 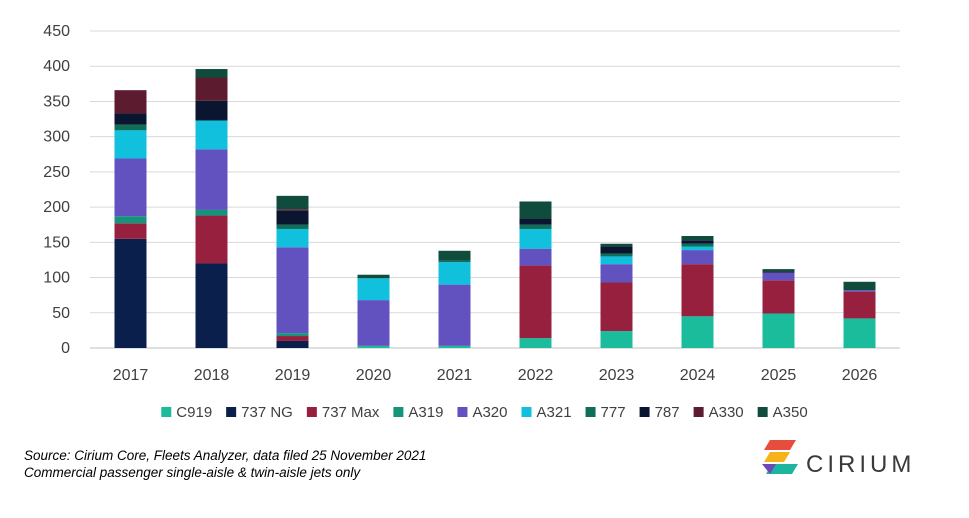 What do you see at coordinates (667, 412) in the screenshot?
I see `legend-label: 787` at bounding box center [667, 412].